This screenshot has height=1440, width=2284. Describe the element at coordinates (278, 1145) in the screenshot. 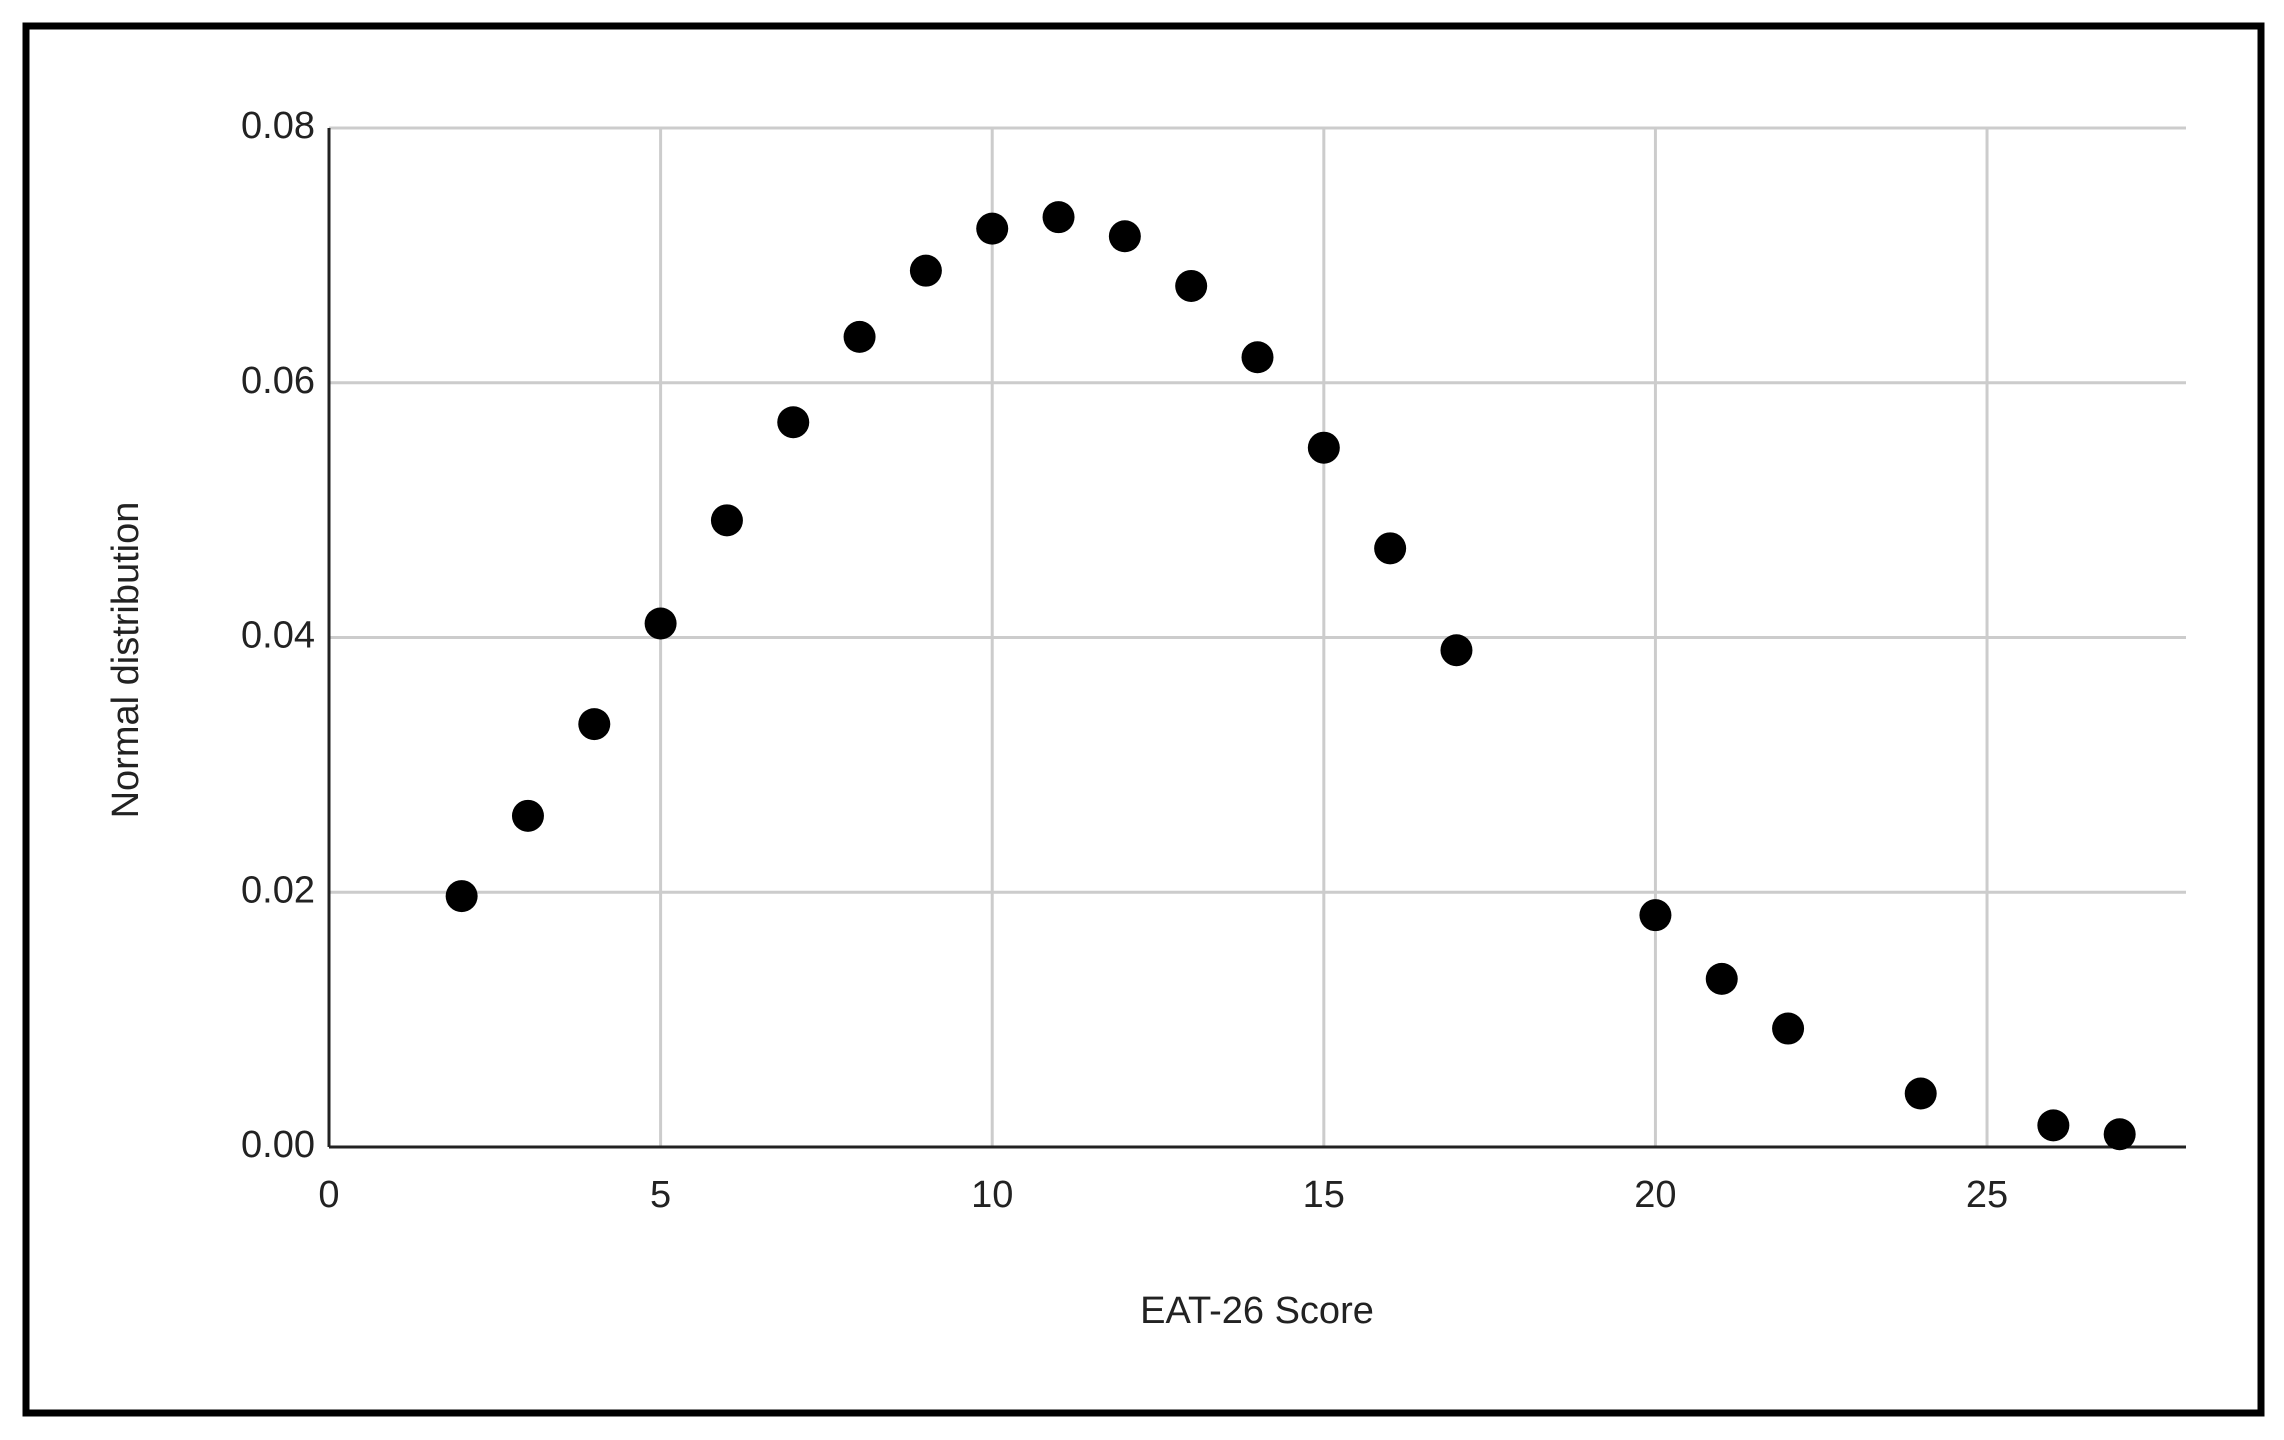

I see `y-tick-label: 0.00` at that location.